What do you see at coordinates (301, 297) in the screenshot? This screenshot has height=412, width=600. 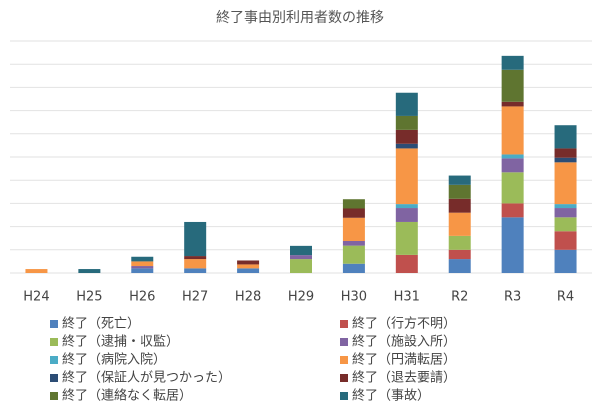 I see `x-tick-label: H29` at bounding box center [301, 297].